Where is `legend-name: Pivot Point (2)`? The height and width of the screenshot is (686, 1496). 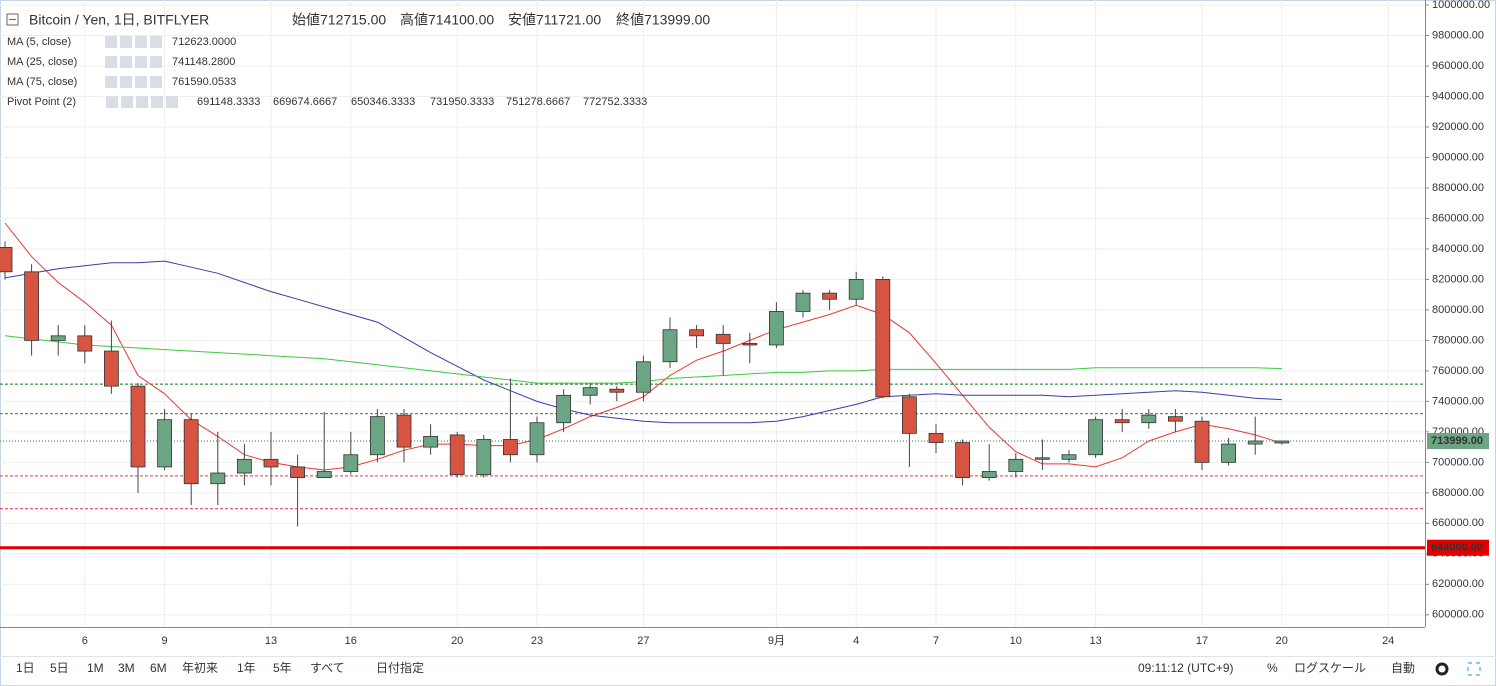
legend-name: Pivot Point (2) is located at coordinates (41, 102).